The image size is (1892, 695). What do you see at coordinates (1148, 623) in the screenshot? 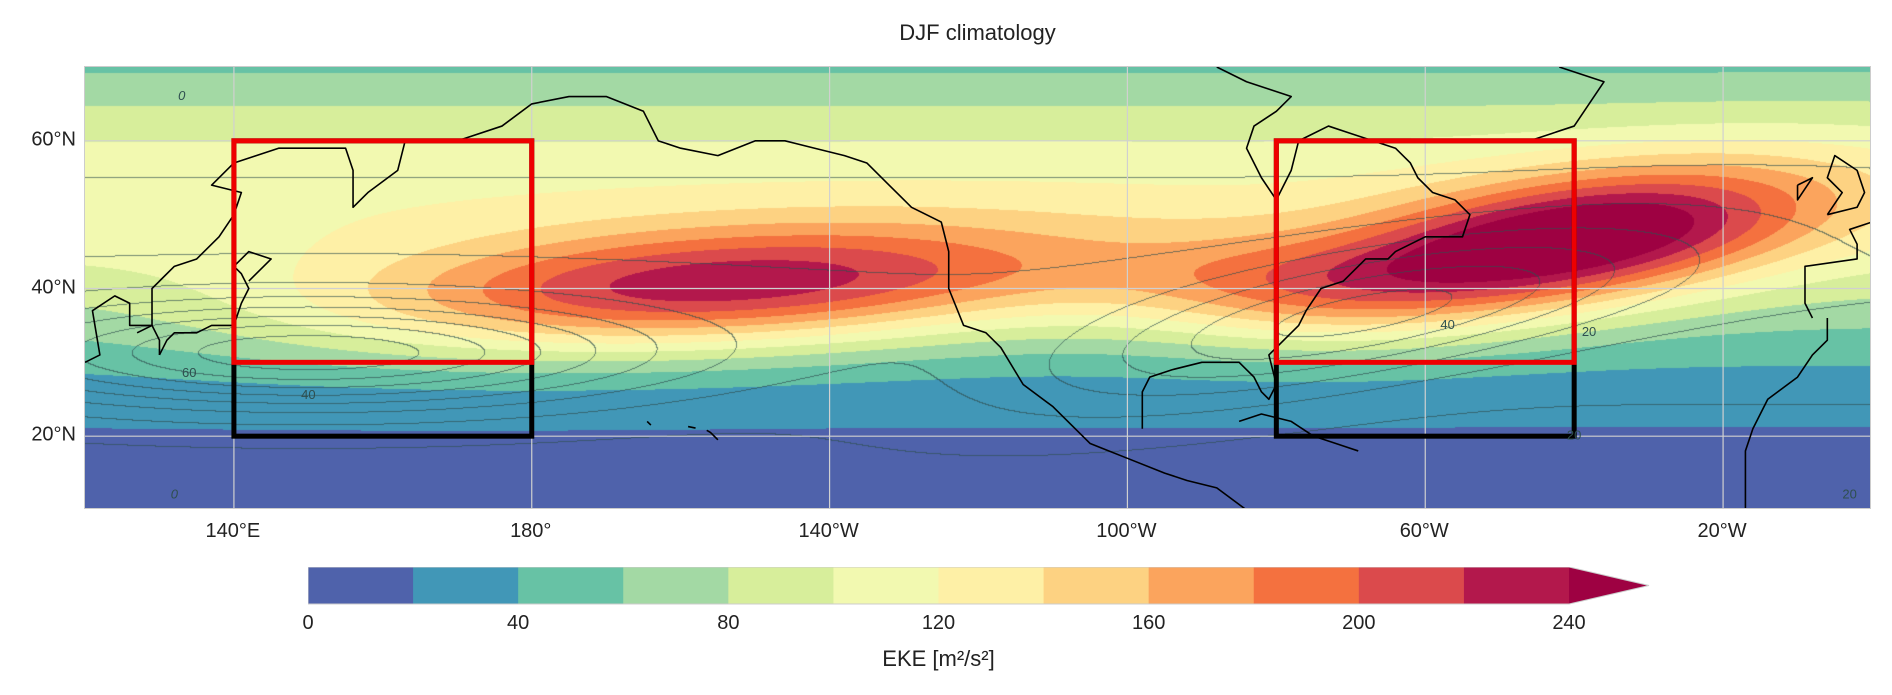
I see `colorbar-tick-label: 160` at bounding box center [1148, 623].